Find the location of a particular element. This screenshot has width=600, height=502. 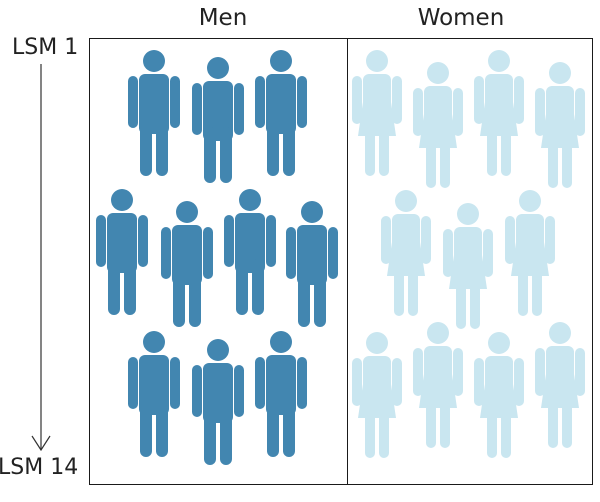

scale-bottom-label: LSM 14 is located at coordinates (39, 467).